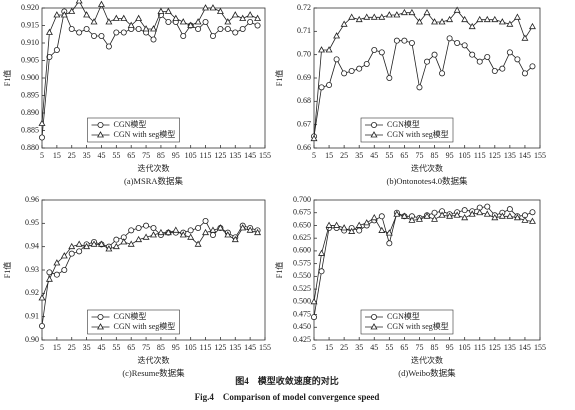 Image resolution: width=575 pixels, height=410 pixels. What do you see at coordinates (403, 316) in the screenshot?
I see `legend-label: CGN模型` at bounding box center [403, 316].